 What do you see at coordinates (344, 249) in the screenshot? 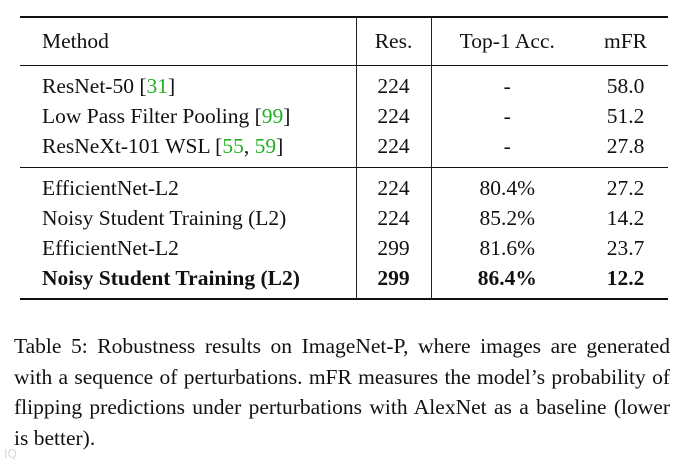
I see `table-row: EfficientNet-L2 299 81.6% 23.7` at bounding box center [344, 249].